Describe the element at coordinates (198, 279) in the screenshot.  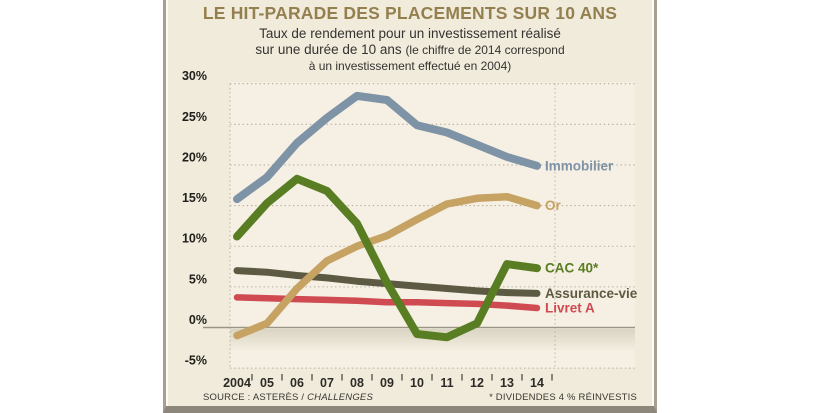
I see `y-axis-label: 5%` at that location.